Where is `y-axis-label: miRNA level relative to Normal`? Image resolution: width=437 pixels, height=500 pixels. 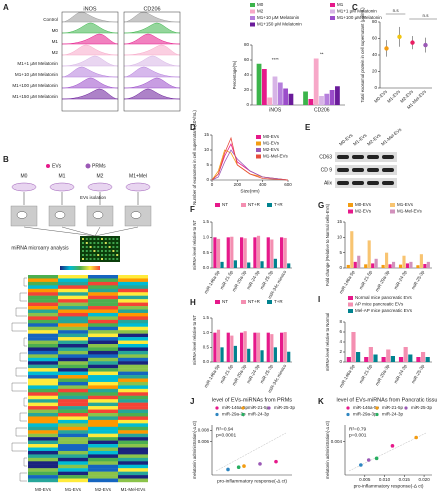 y-axis-label: miRNA level relative to Normal is located at coordinates (327, 342).